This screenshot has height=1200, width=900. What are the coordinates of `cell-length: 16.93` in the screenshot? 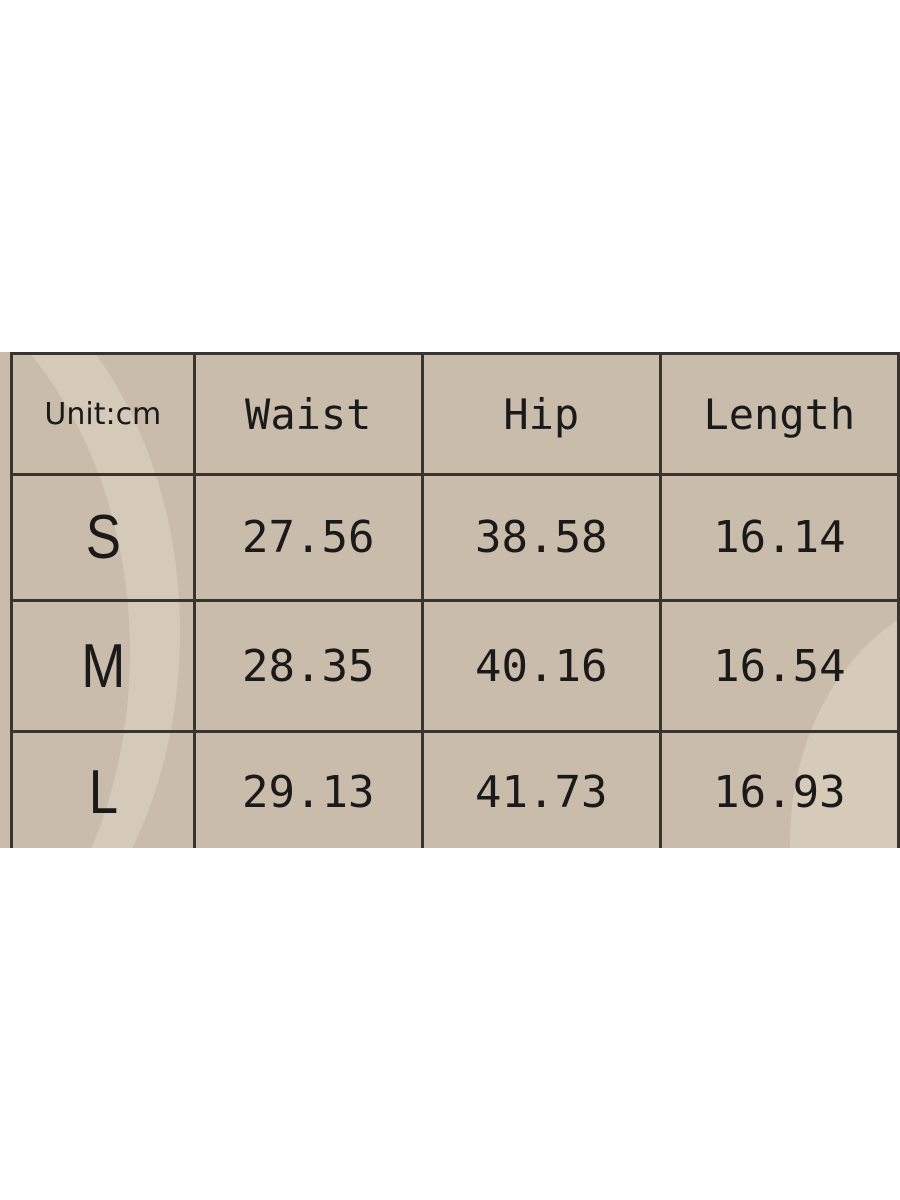 It's located at (779, 789).